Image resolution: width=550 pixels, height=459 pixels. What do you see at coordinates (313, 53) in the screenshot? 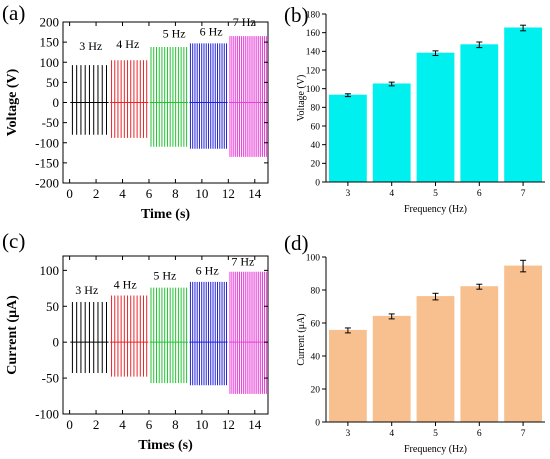
I see `y-tick-label: 140` at bounding box center [313, 53].